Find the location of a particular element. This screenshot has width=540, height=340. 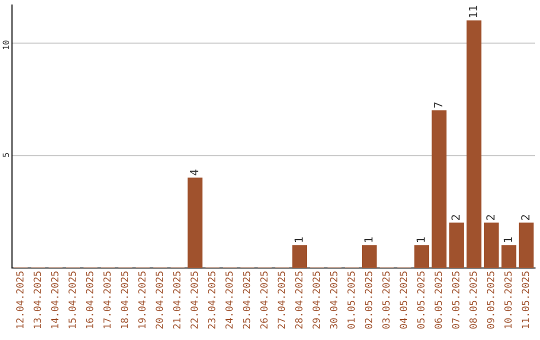

x-tick-label: 09.05.2025 is located at coordinates (490, 300).